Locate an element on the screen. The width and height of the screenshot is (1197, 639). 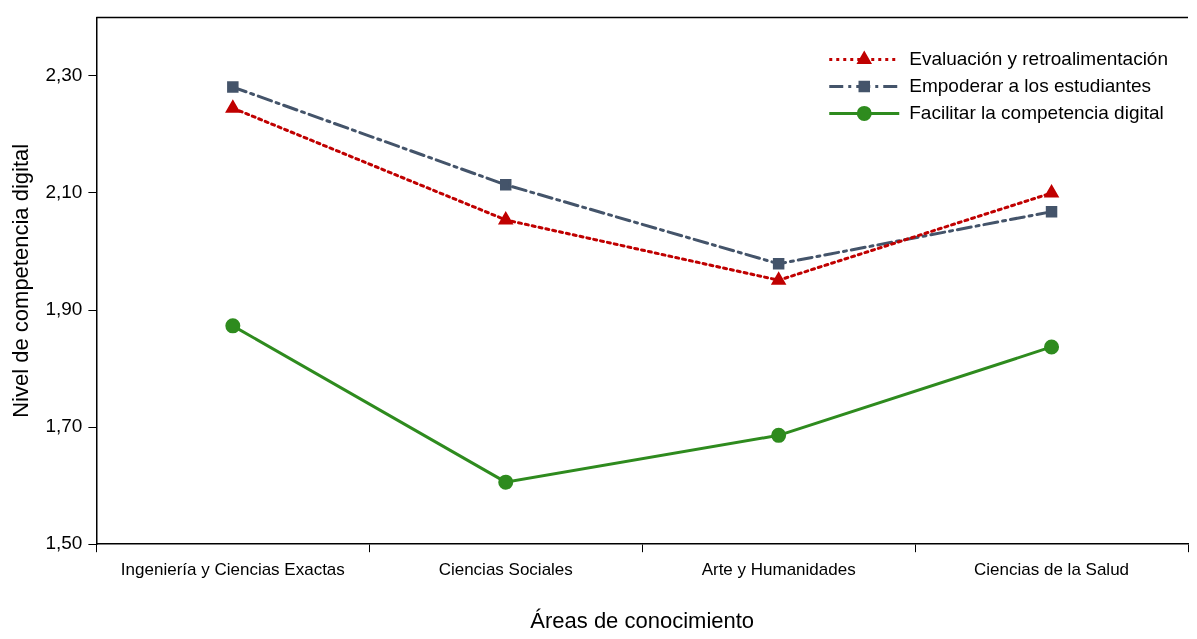
y-axis-title: Nivel de competencia digital is located at coordinates (21, 280).